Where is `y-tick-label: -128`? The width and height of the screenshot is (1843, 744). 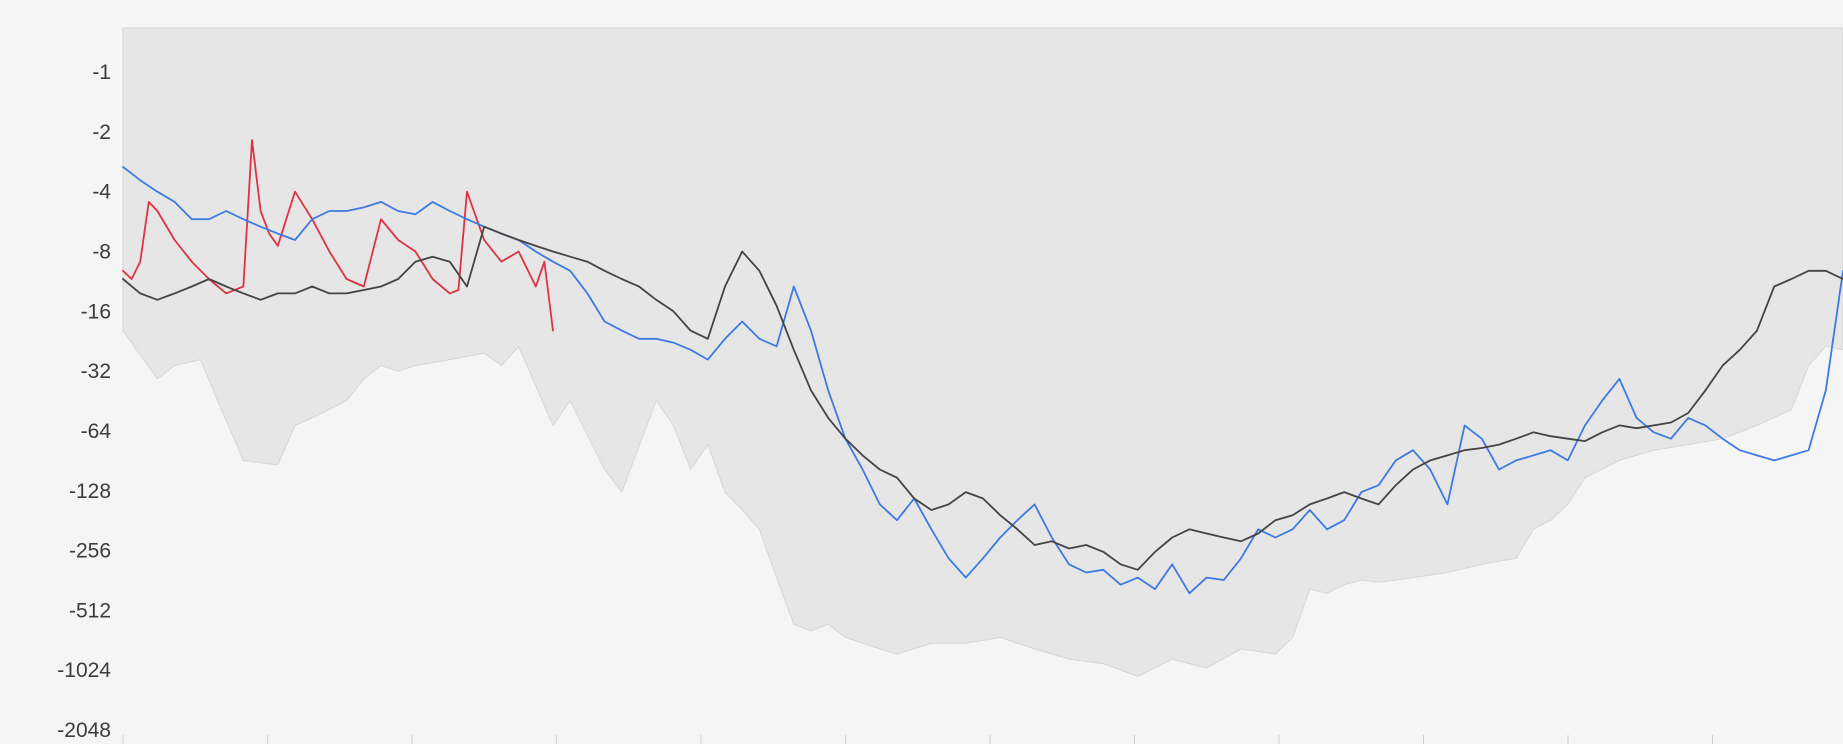
y-tick-label: -128 is located at coordinates (90, 491).